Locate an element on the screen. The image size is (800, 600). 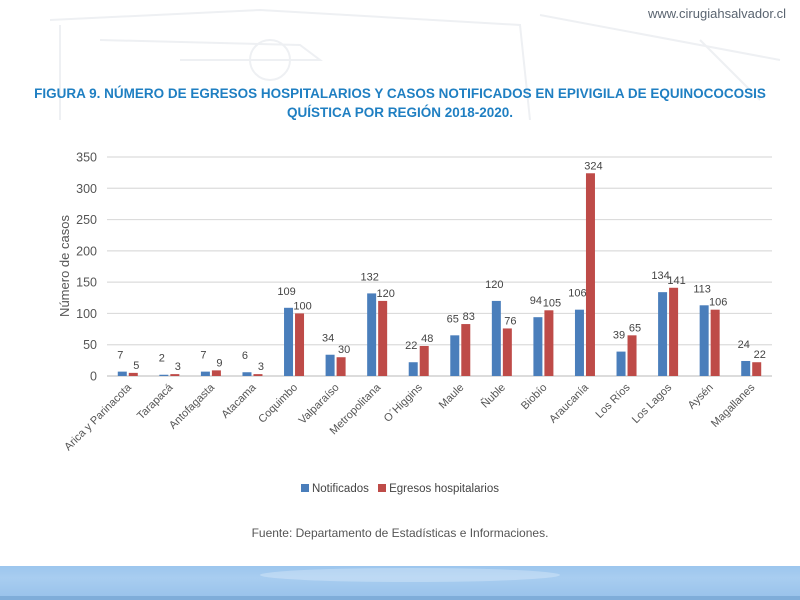
x-tick-label: Antofagasta is located at coordinates (192, 406).